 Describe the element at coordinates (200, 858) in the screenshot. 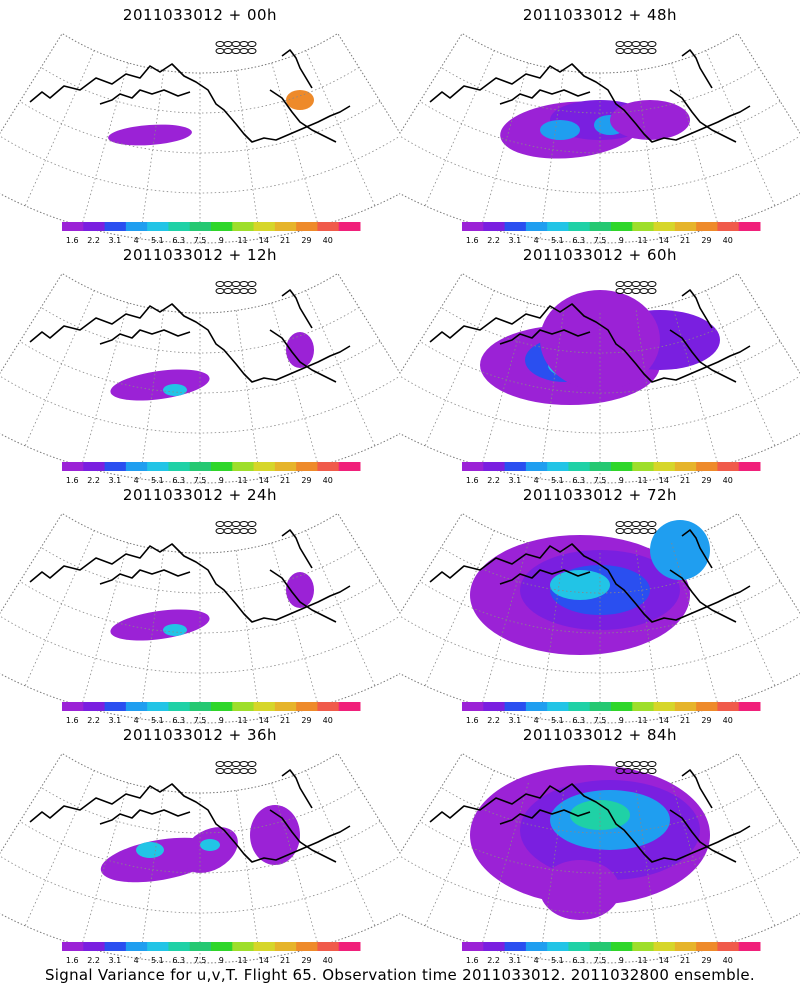

I see `polar-map: 1.6 2.2 3.1 4 5.1 6.3 7.5 9 11 14 21 29 40` at that location.